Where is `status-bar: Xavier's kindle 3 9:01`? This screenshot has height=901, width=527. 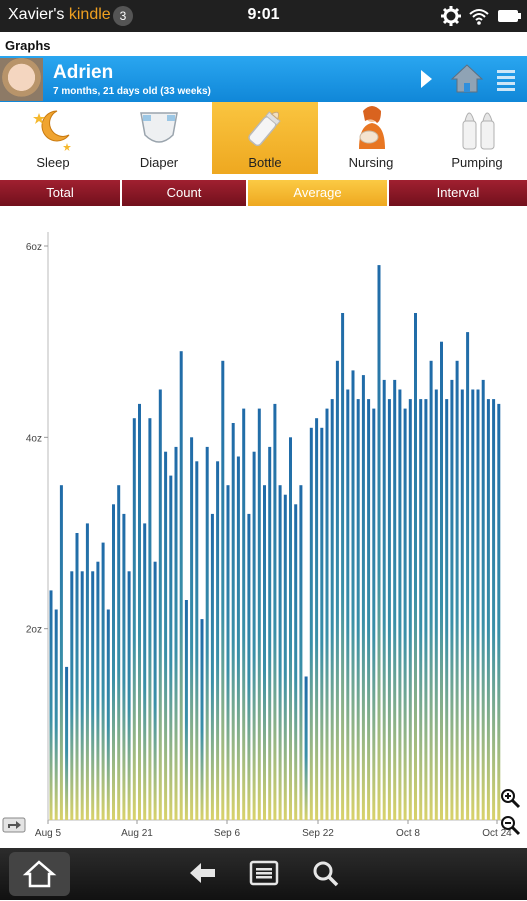 status-bar: Xavier's kindle 3 9:01 is located at coordinates (263, 16).